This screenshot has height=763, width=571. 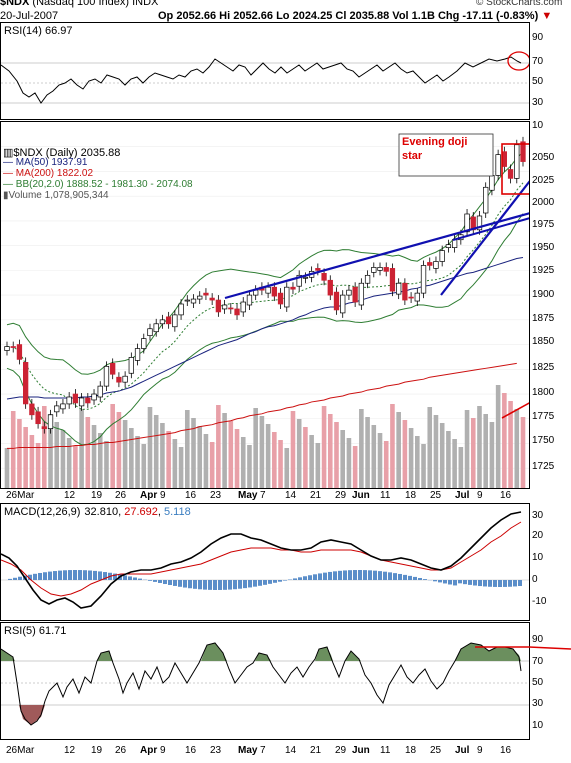 I want to click on x-tick-label: Jun, so click(x=361, y=750).